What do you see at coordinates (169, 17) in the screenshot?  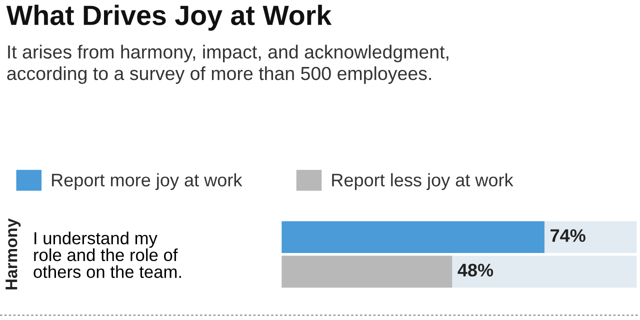 I see `chart-title: What Drives Joy at Work` at bounding box center [169, 17].